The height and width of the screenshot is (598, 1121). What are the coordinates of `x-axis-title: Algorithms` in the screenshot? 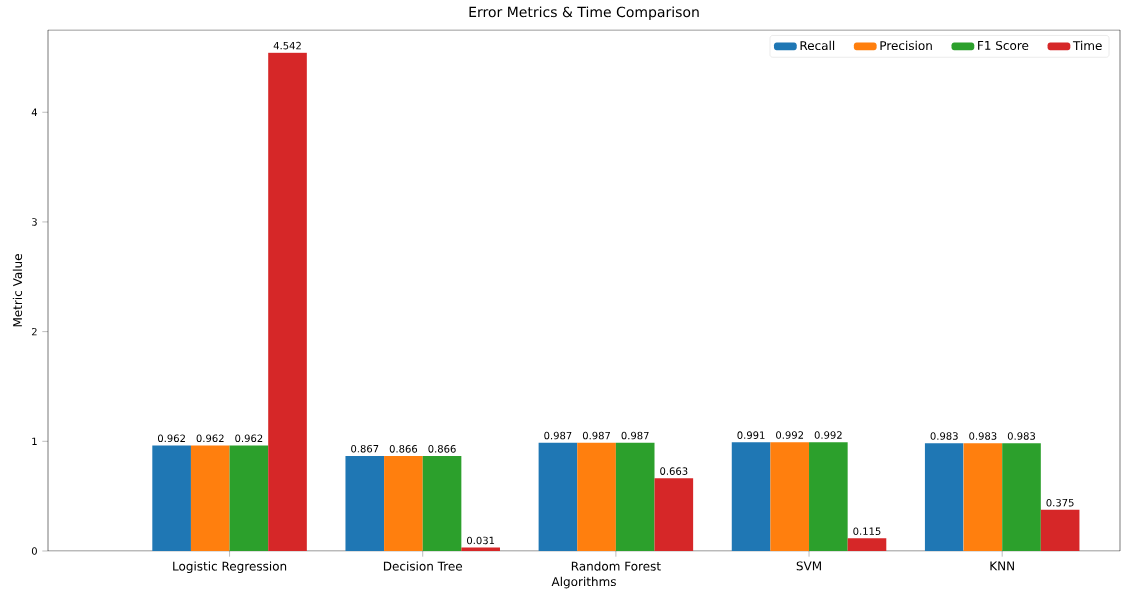 It's located at (583, 582).